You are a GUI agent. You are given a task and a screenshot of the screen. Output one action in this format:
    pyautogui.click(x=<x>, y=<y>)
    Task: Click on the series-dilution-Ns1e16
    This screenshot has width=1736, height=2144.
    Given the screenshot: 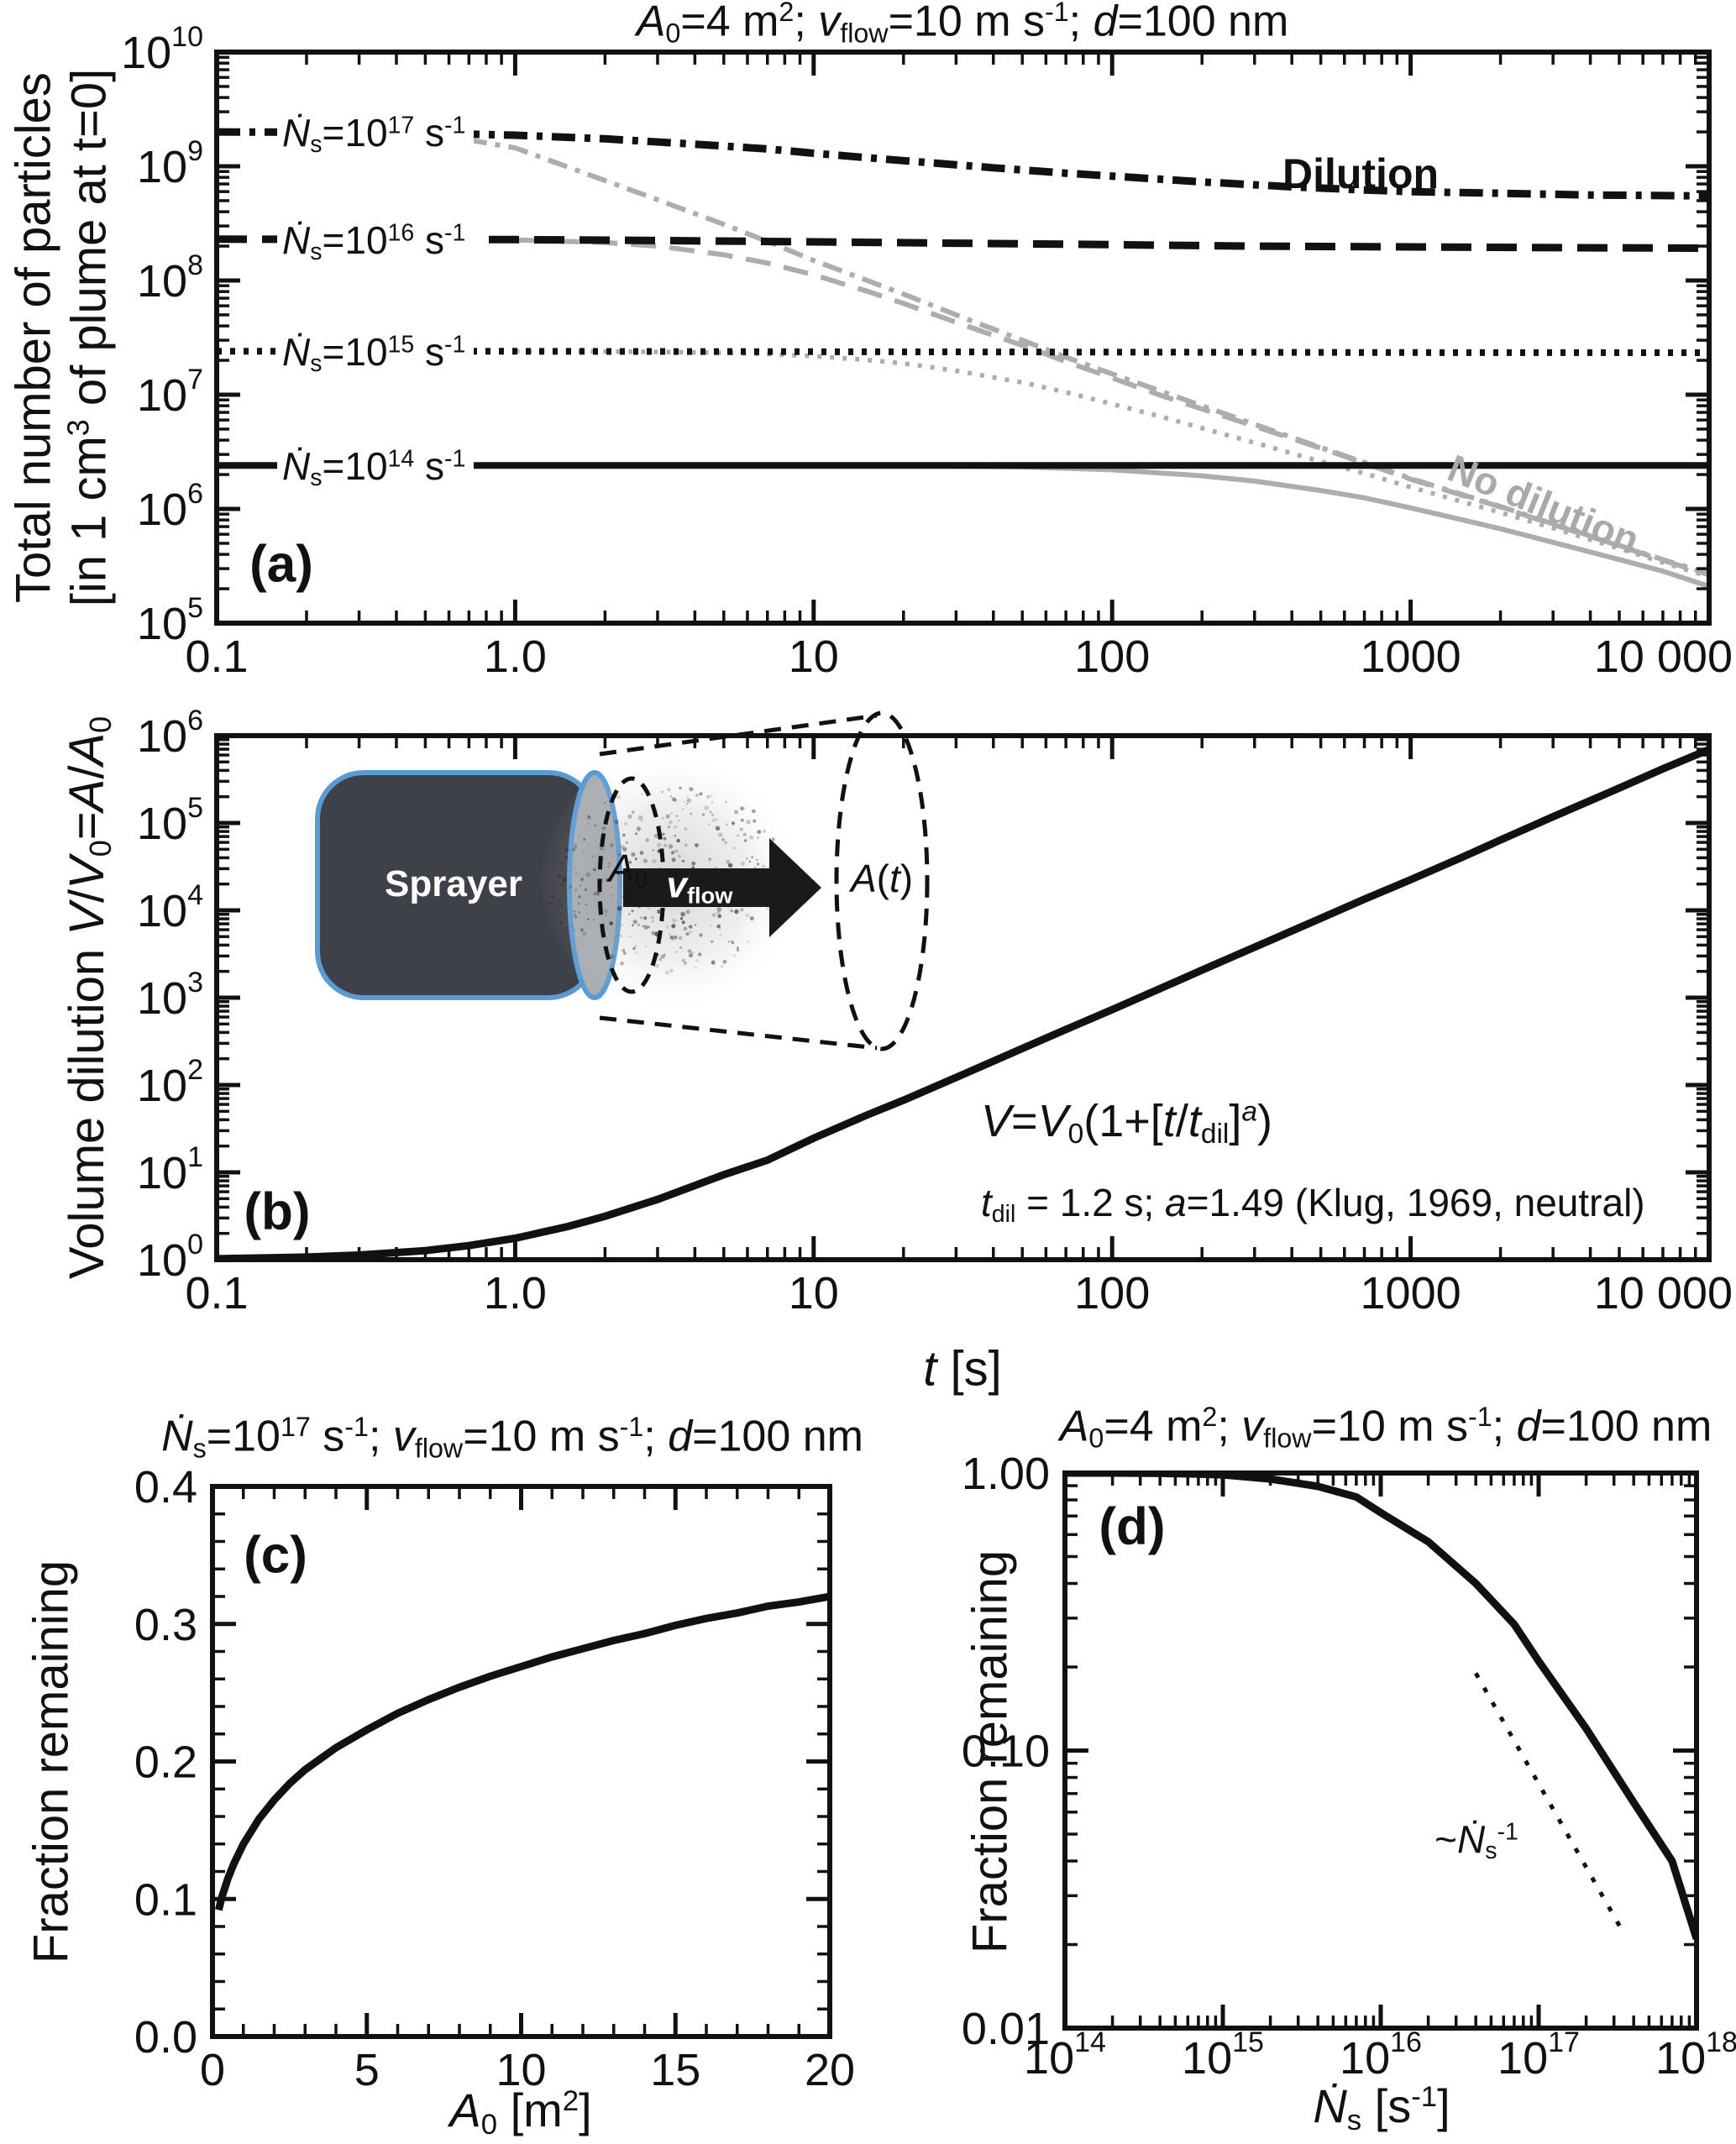 What is the action you would take?
    pyautogui.click(x=963, y=243)
    